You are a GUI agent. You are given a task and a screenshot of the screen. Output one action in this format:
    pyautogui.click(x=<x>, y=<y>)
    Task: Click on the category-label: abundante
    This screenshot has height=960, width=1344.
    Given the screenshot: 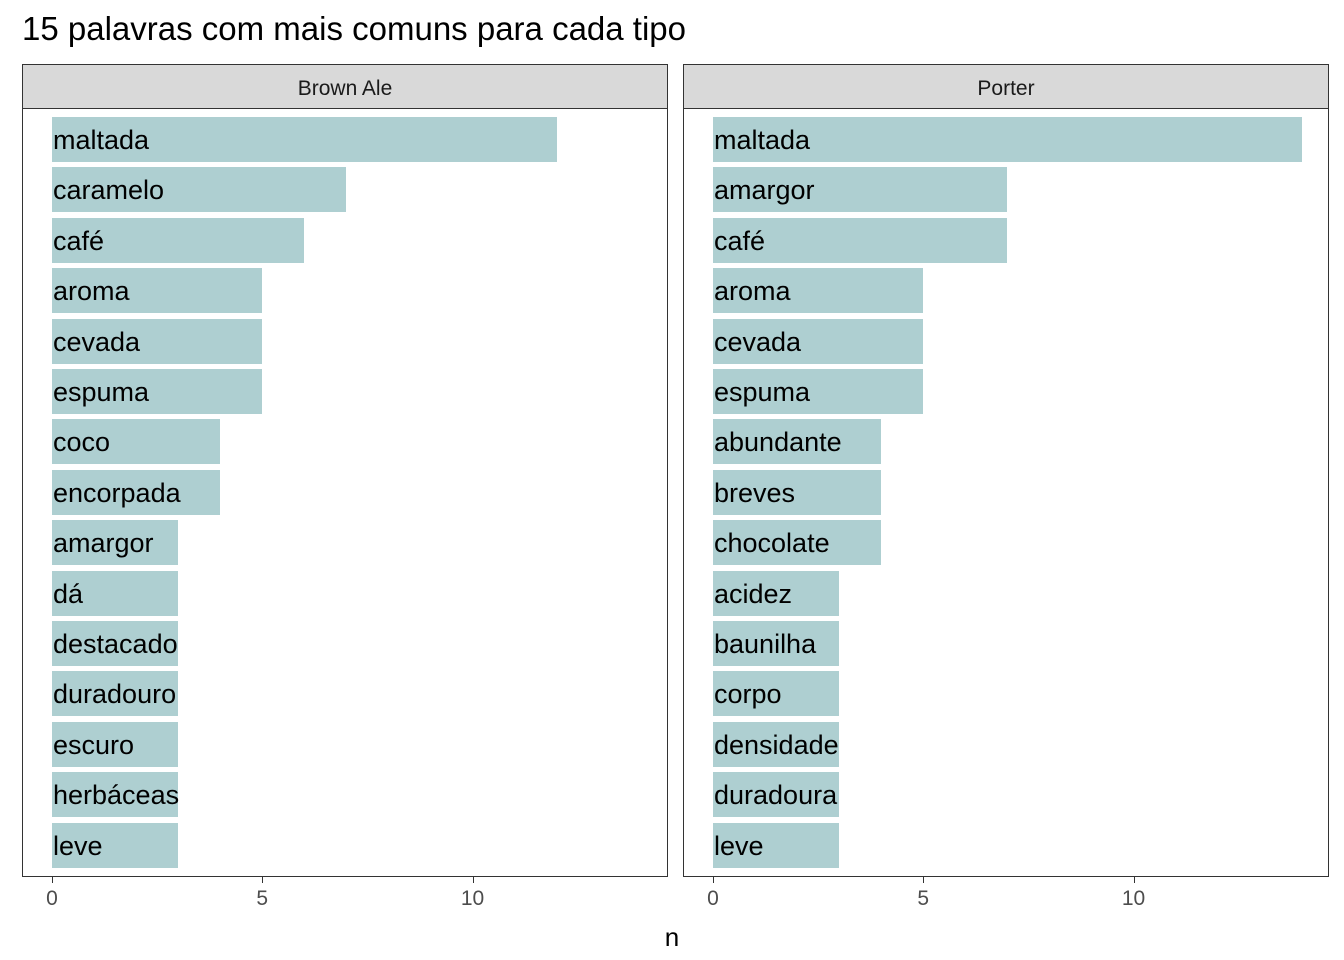 What is the action you would take?
    pyautogui.click(x=778, y=442)
    